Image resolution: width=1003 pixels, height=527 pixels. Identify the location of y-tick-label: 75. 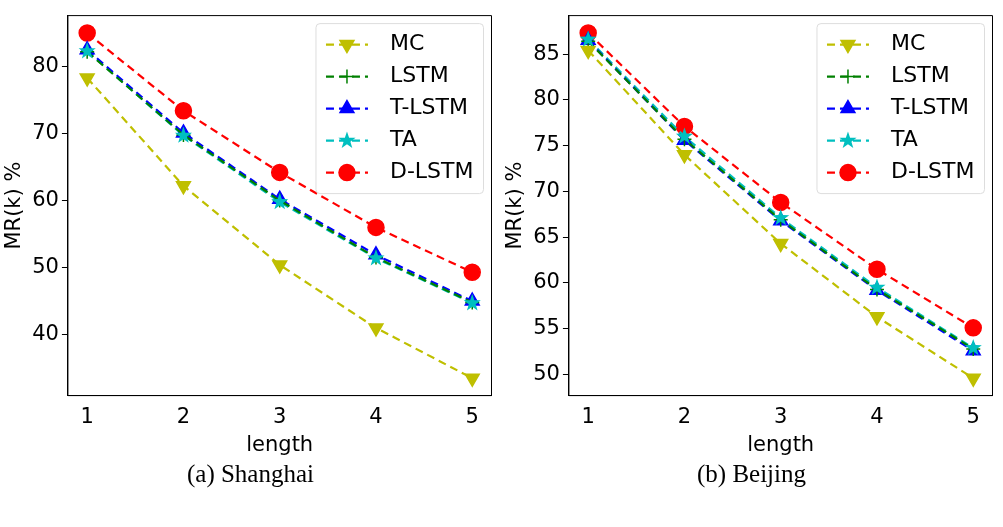
(546, 144).